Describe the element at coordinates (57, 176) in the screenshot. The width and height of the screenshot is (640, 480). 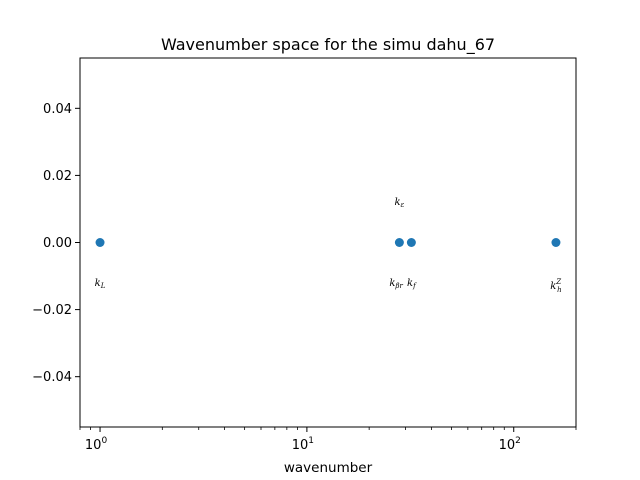
I see `y-tick-label-1: 0.02` at that location.